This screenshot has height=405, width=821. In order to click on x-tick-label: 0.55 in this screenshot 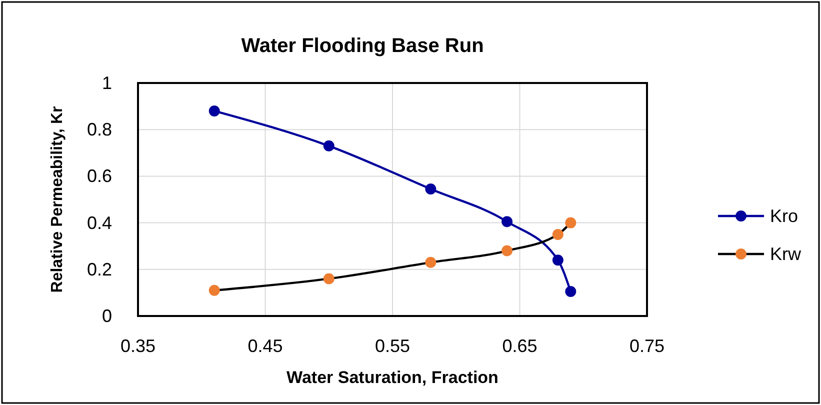, I will do `click(392, 346)`.